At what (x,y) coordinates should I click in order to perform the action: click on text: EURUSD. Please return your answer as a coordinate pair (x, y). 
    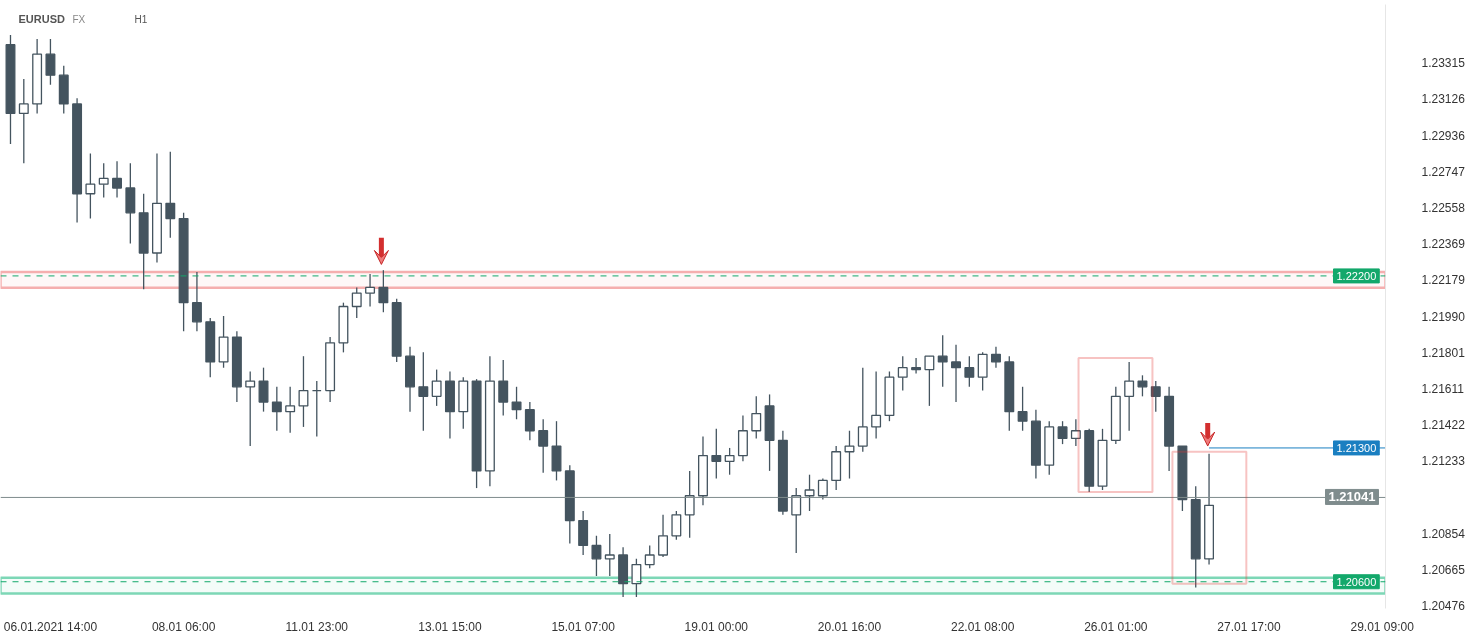
    Looking at the image, I should click on (42, 18).